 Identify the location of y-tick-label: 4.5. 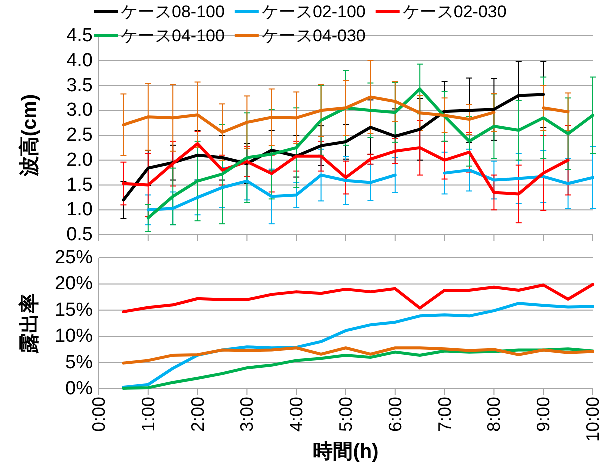
(79, 36).